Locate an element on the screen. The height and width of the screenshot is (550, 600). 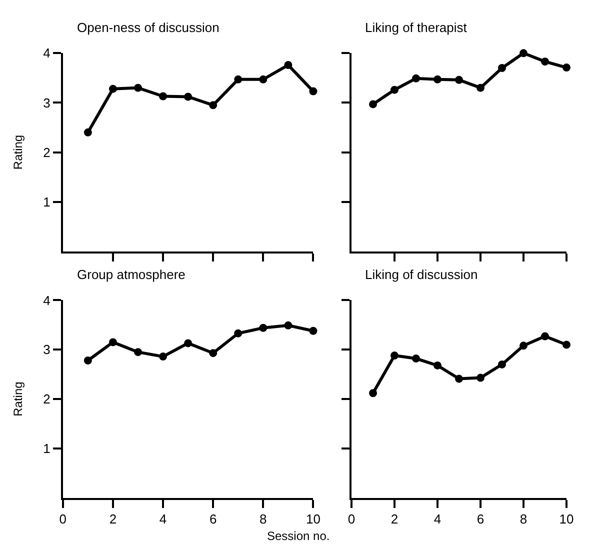
chart-title: Liking of therapist is located at coordinates (416, 27).